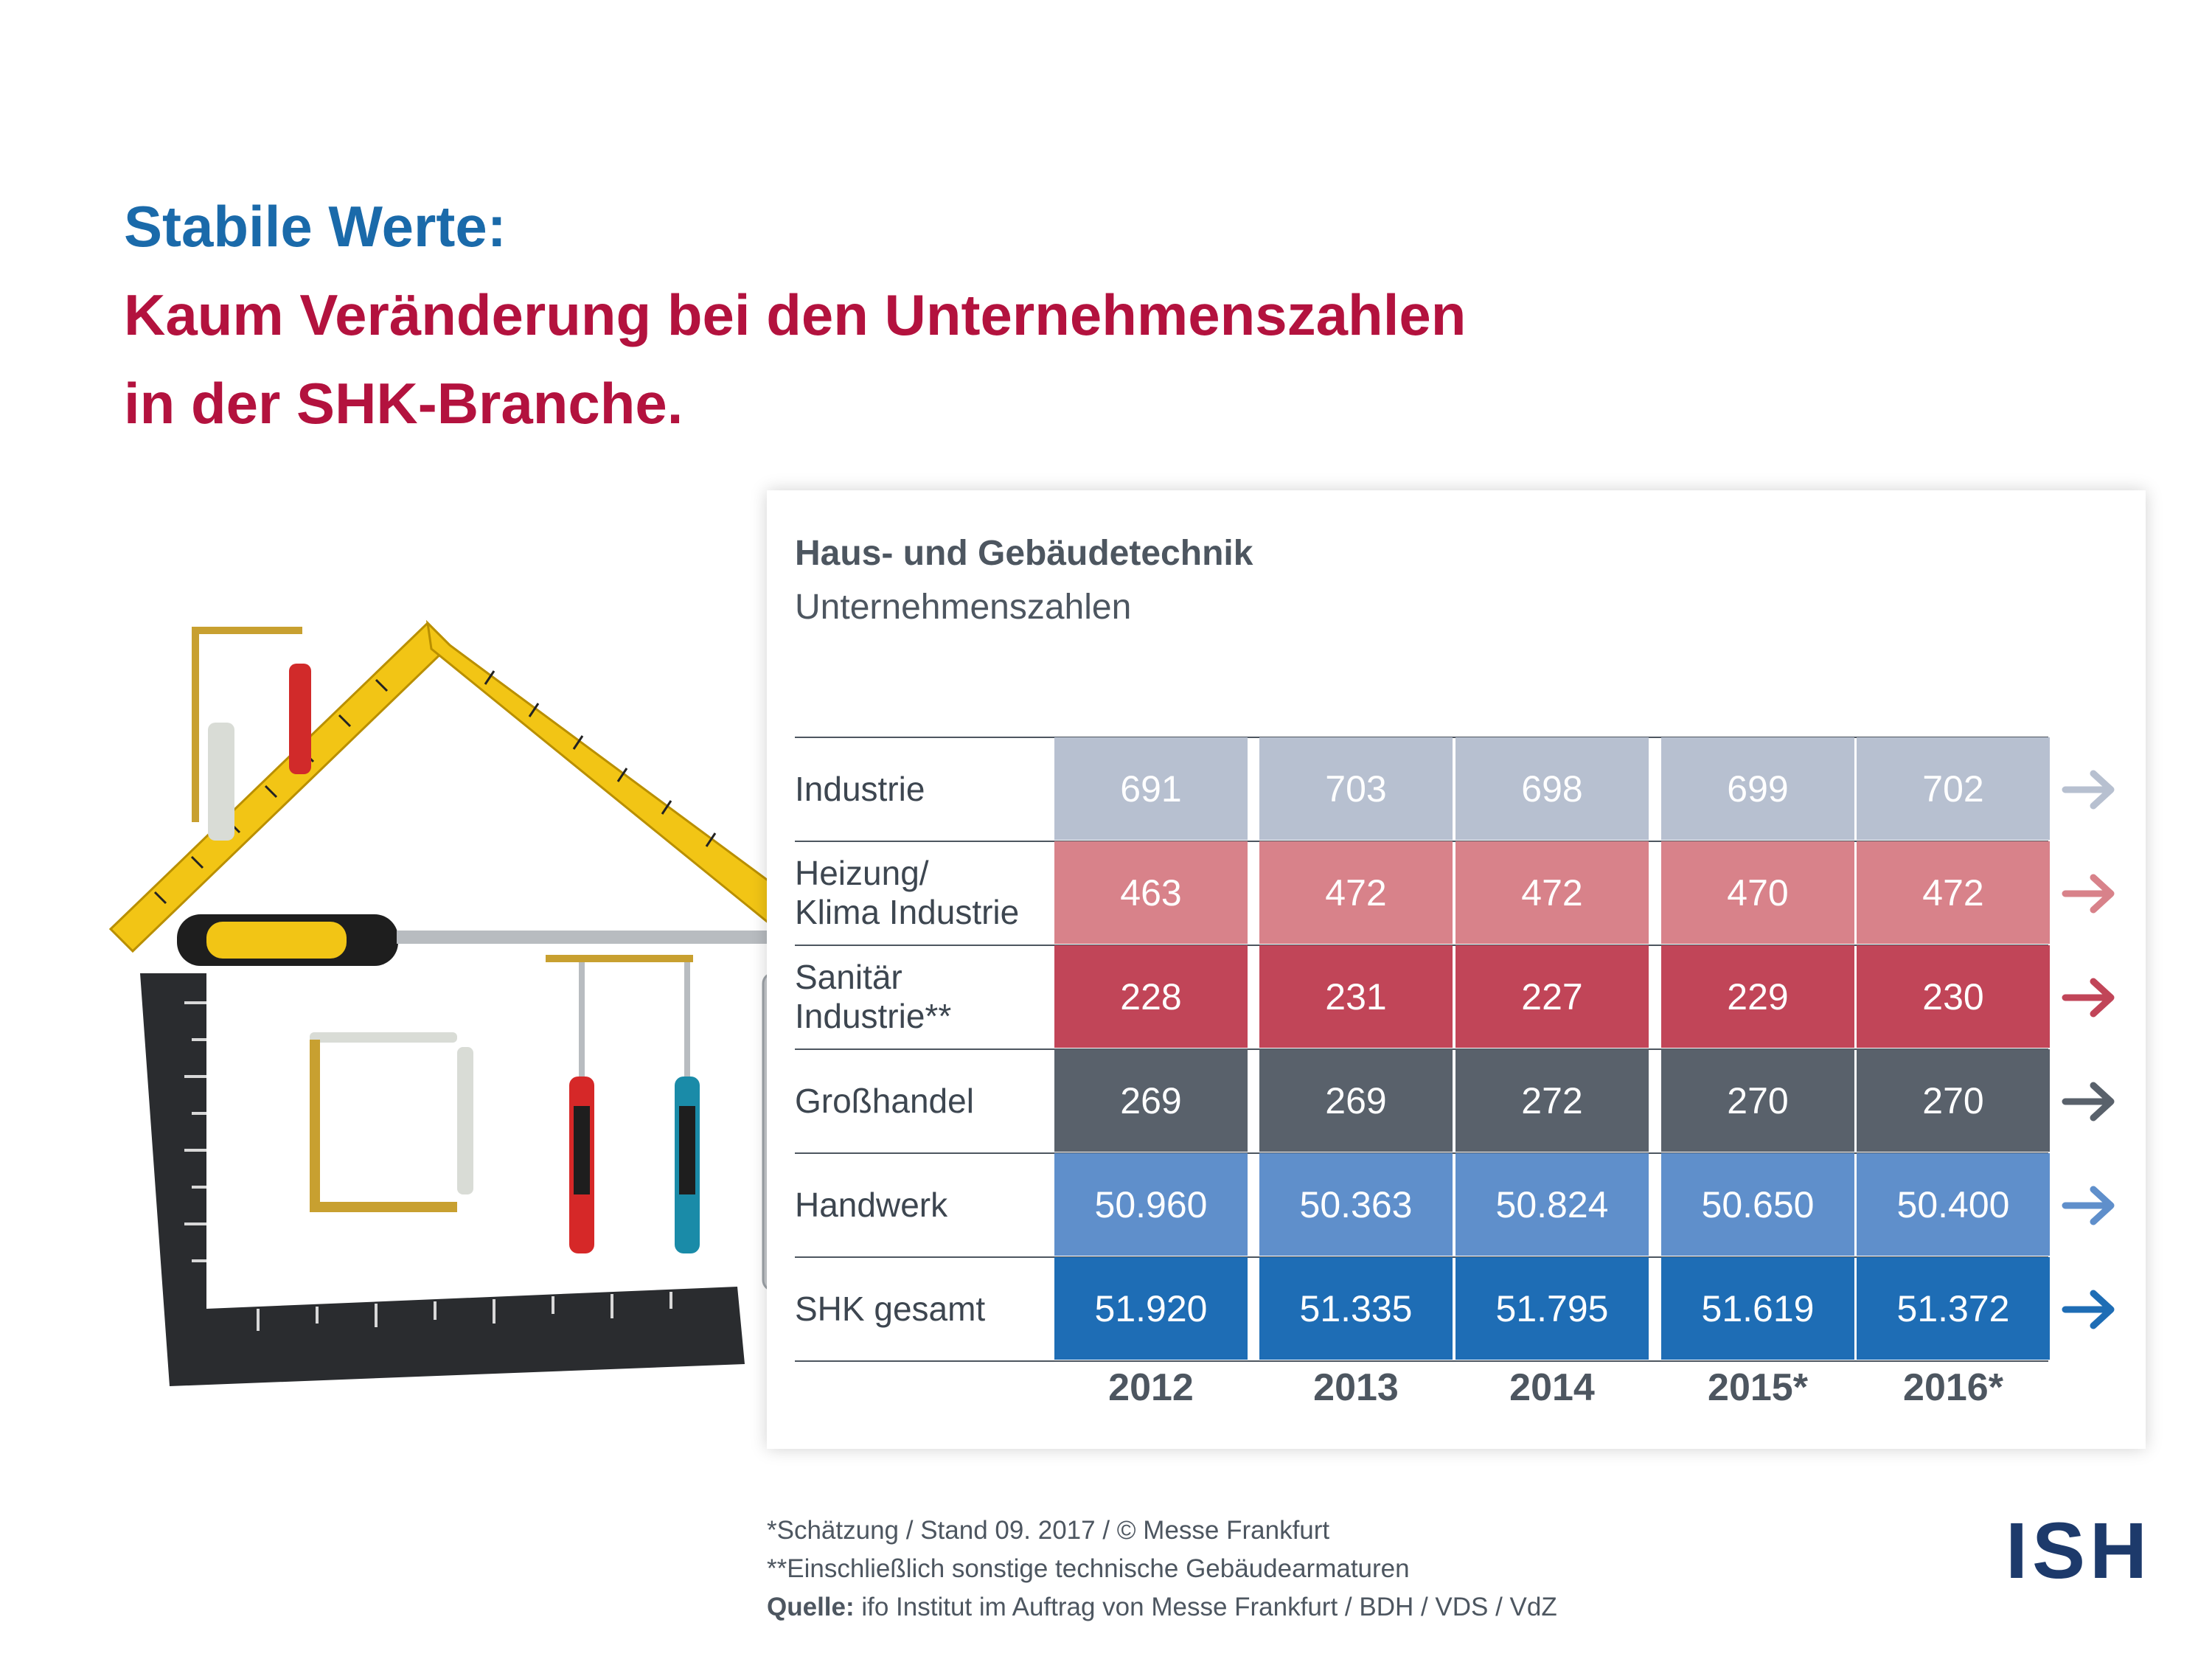 This screenshot has height=1659, width=2212. I want to click on chart-title: Haus- und Gebäudetechnik, so click(1024, 553).